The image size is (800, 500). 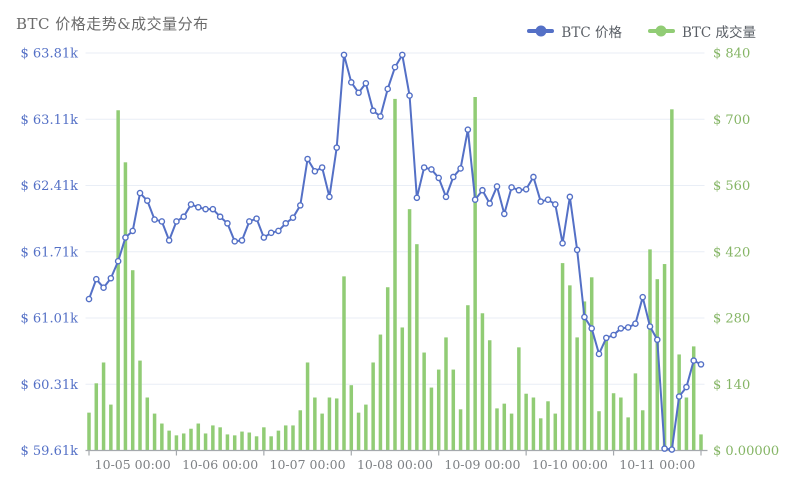 What do you see at coordinates (701, 31) in the screenshot?
I see `legend-item-volume: BTC 成交量` at bounding box center [701, 31].